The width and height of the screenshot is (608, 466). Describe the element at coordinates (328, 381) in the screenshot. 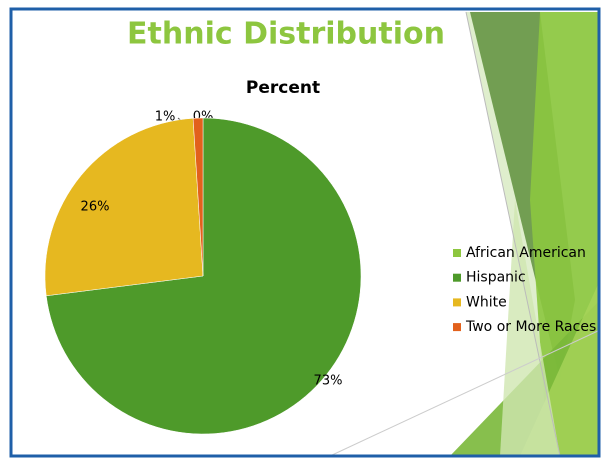

I see `data-label: 73%` at that location.